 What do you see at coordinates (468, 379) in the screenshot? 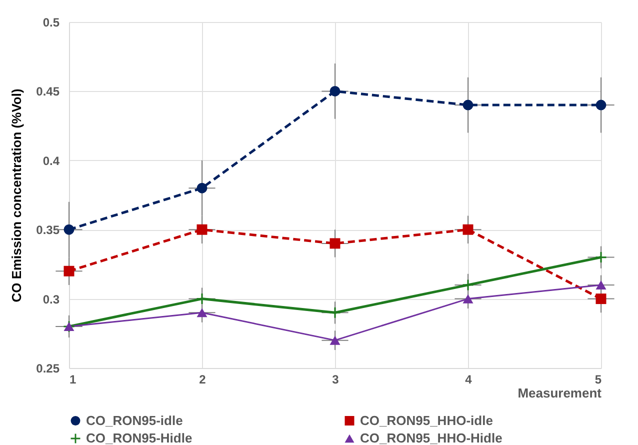
I see `x-tick-label: 4` at bounding box center [468, 379].